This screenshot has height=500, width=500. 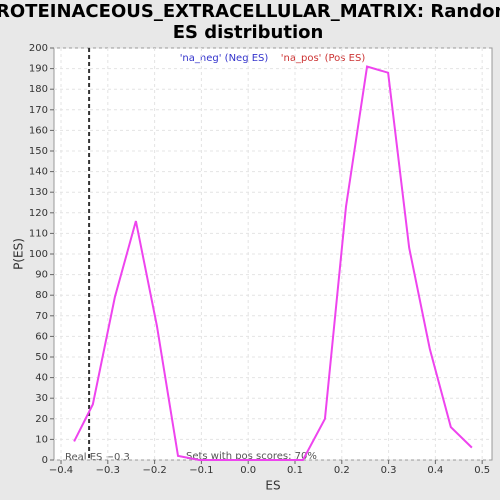 What do you see at coordinates (41, 378) in the screenshot?
I see `y-tick-label: 40` at bounding box center [41, 378].